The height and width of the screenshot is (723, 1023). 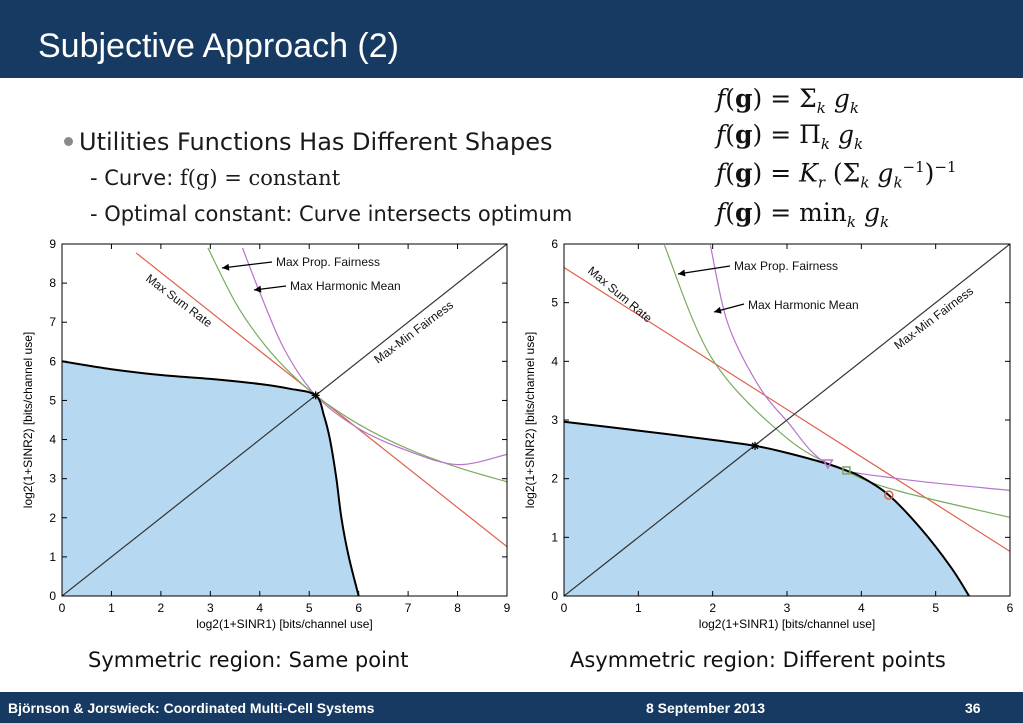 I want to click on formula-sum: f(g) = Σk gk, so click(x=787, y=100).